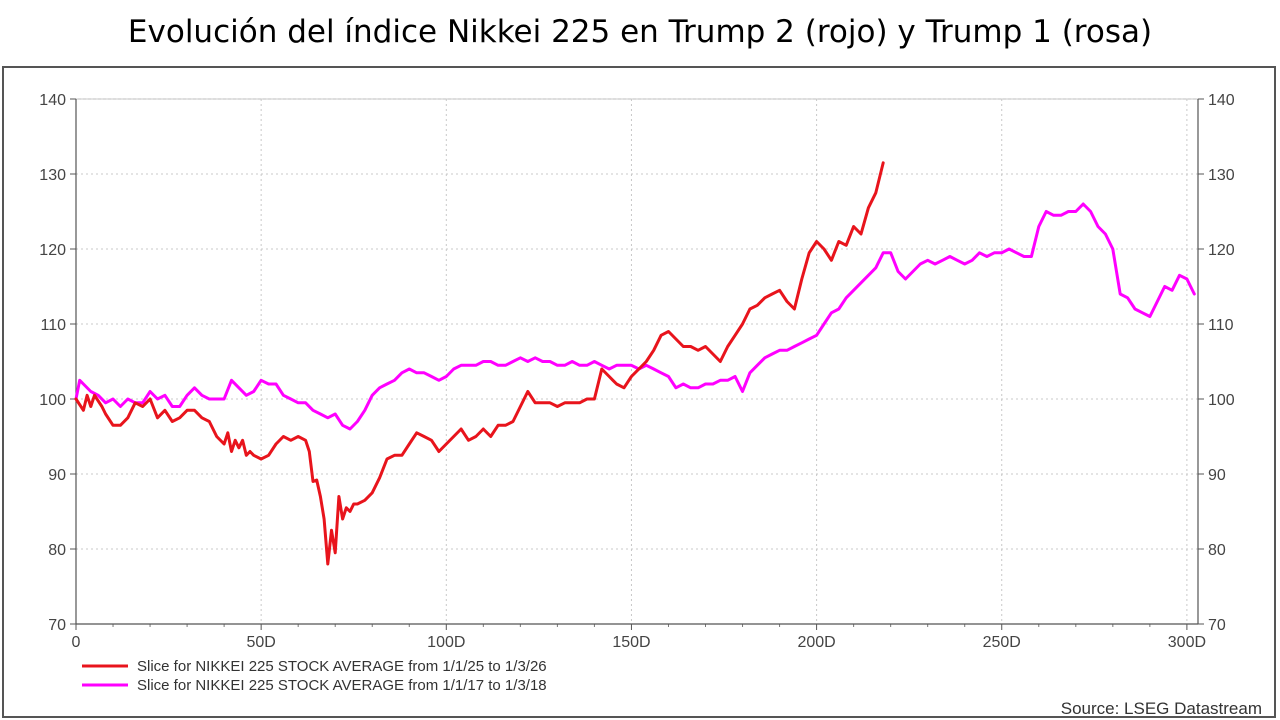 Image resolution: width=1280 pixels, height=720 pixels. I want to click on x-tick-label: 250D, so click(1002, 642).